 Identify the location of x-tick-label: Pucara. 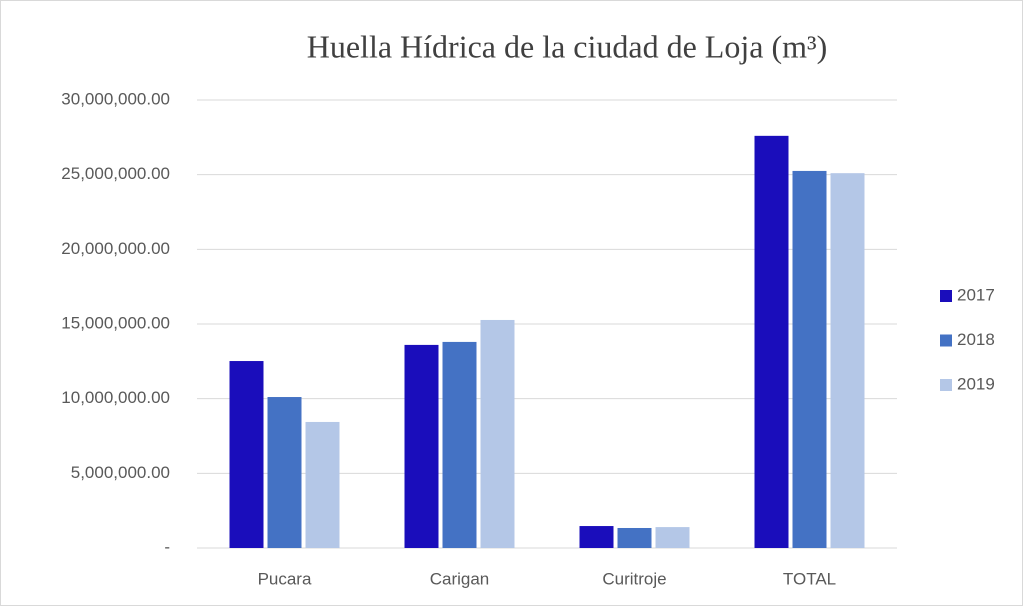
(285, 578).